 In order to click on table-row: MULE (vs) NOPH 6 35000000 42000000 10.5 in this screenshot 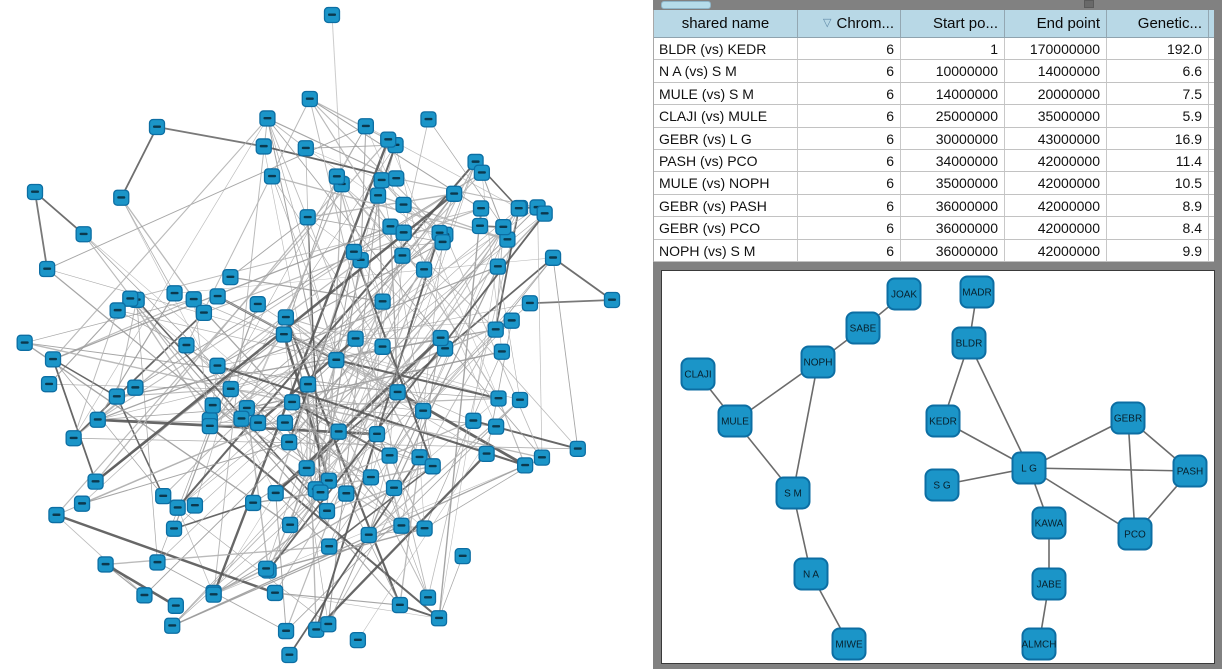, I will do `click(934, 183)`.